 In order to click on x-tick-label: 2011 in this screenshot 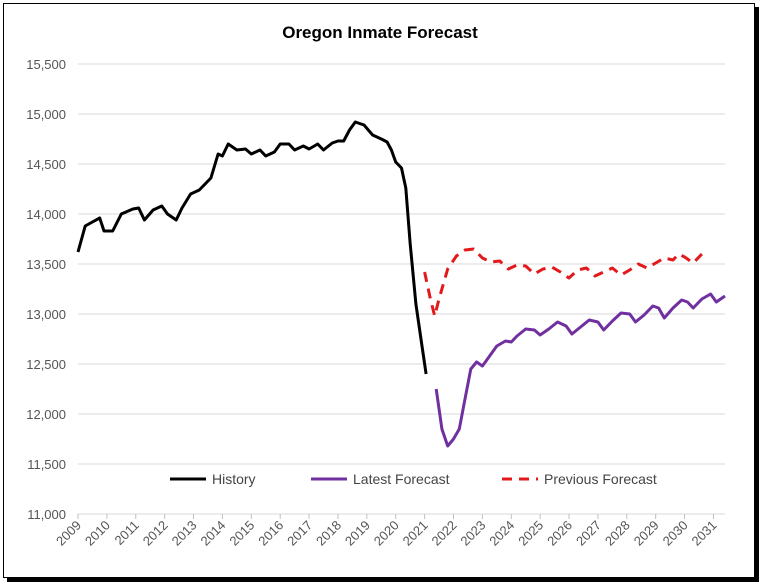, I will do `click(127, 533)`.